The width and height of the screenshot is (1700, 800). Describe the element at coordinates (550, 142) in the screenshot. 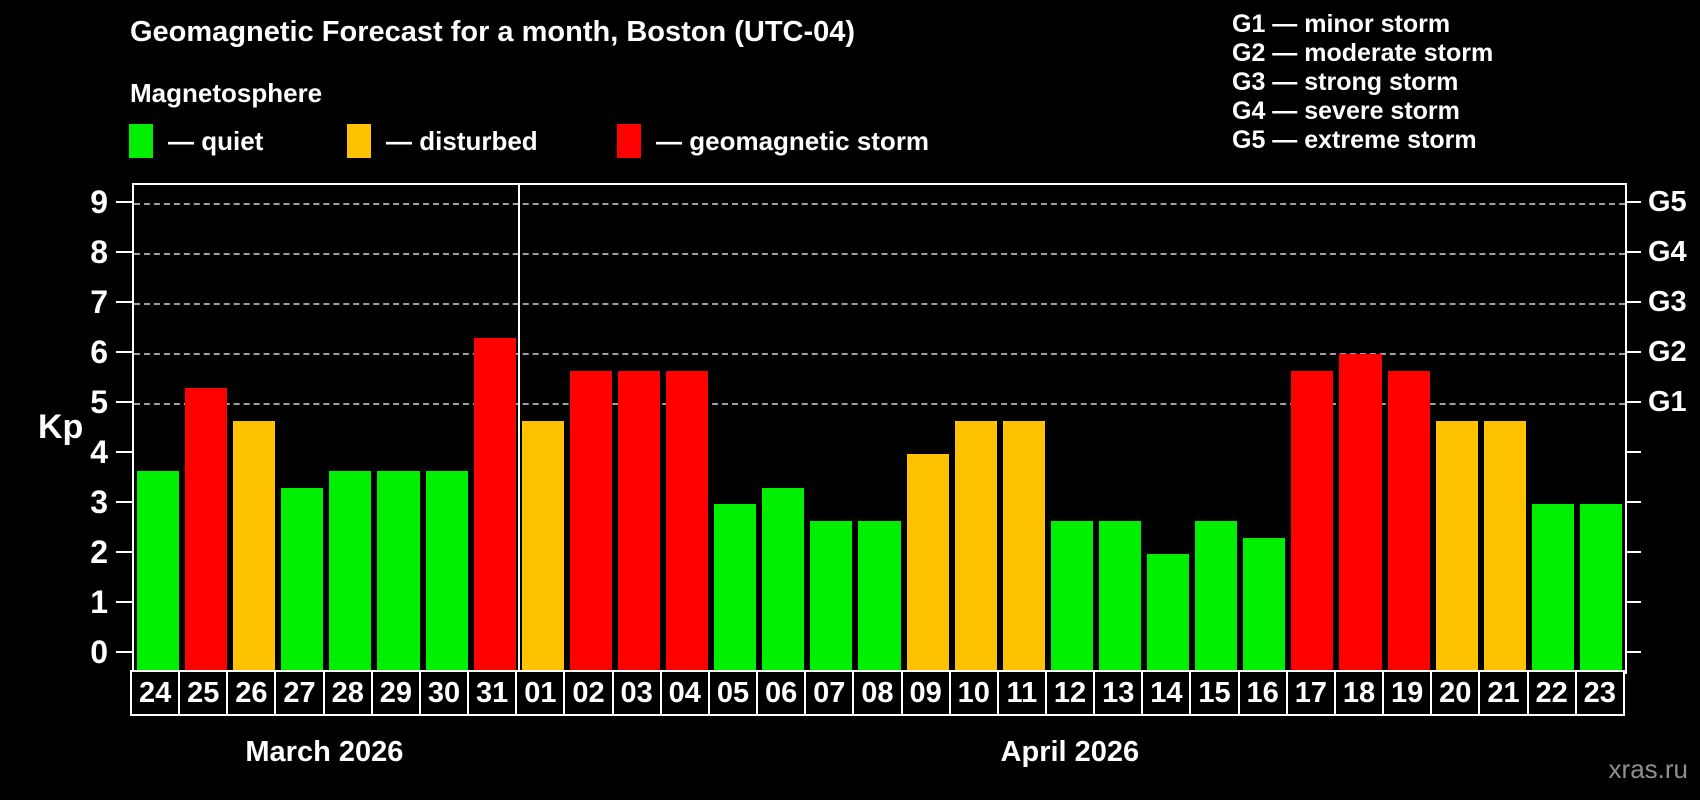

I see `status-legend: — quiet — disturbed — geomagnetic storm` at that location.